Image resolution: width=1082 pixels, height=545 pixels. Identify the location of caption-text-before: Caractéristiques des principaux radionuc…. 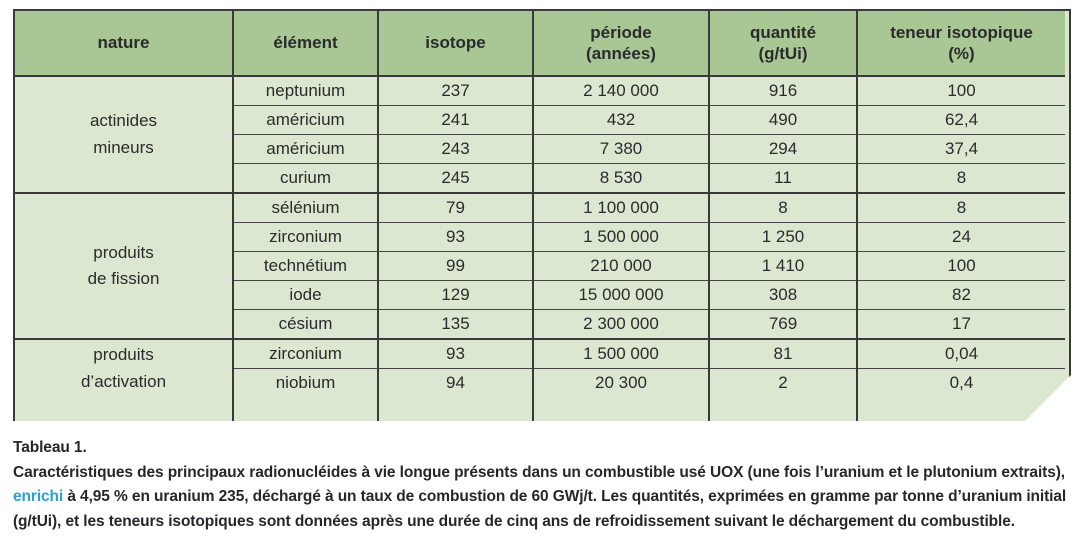
(539, 472).